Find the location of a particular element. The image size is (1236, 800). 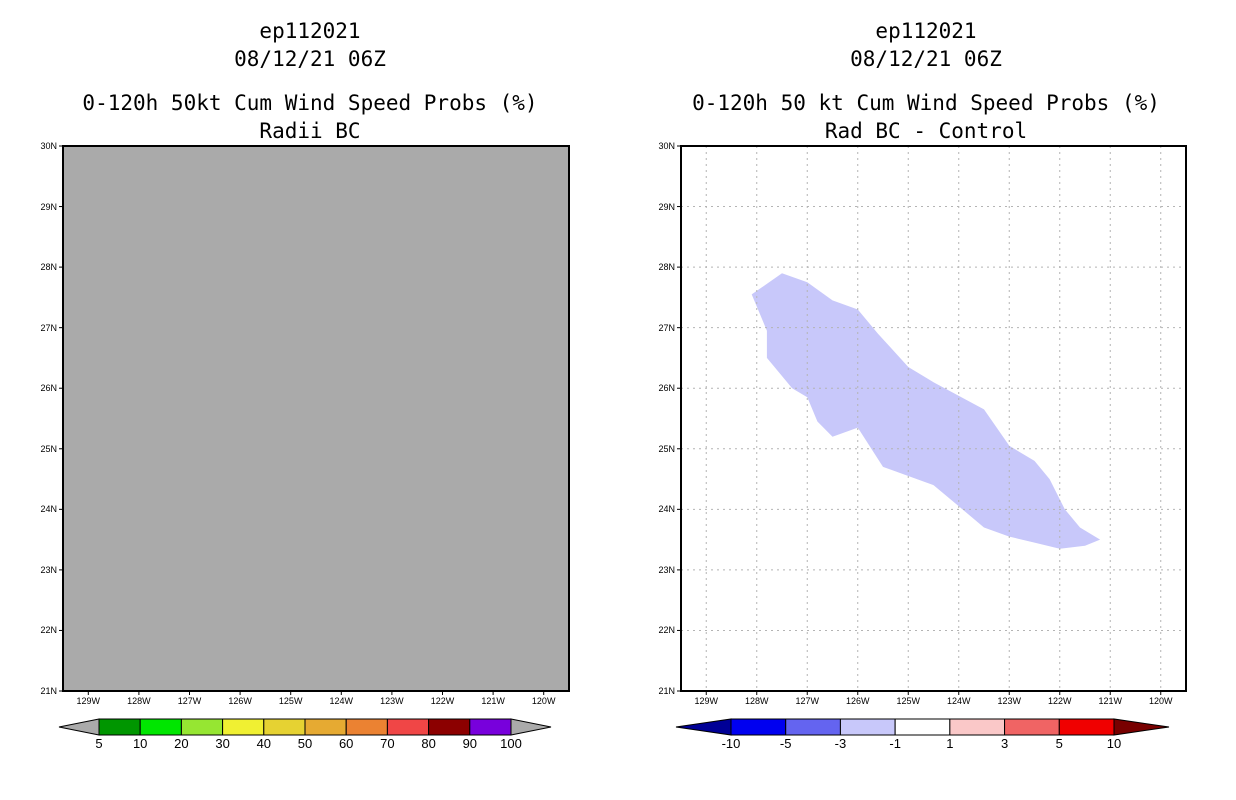

left-datetime: 08/12/21 06Z is located at coordinates (310, 59).